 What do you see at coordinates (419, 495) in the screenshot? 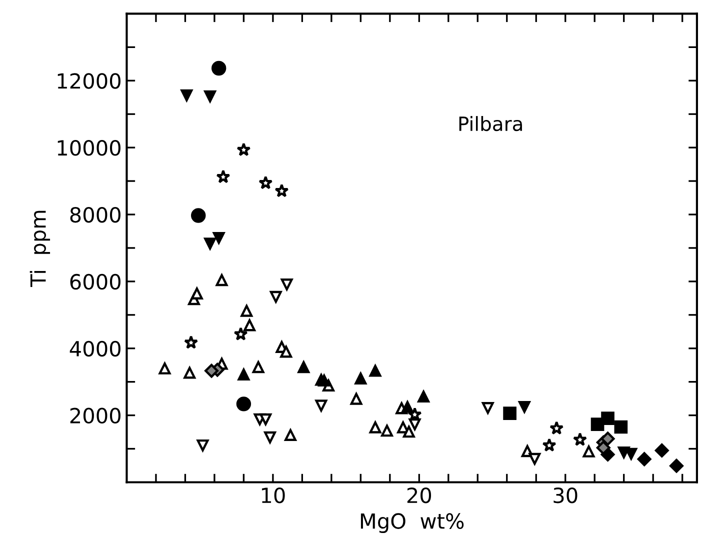
I see `x-tick-label: 20` at bounding box center [419, 495].